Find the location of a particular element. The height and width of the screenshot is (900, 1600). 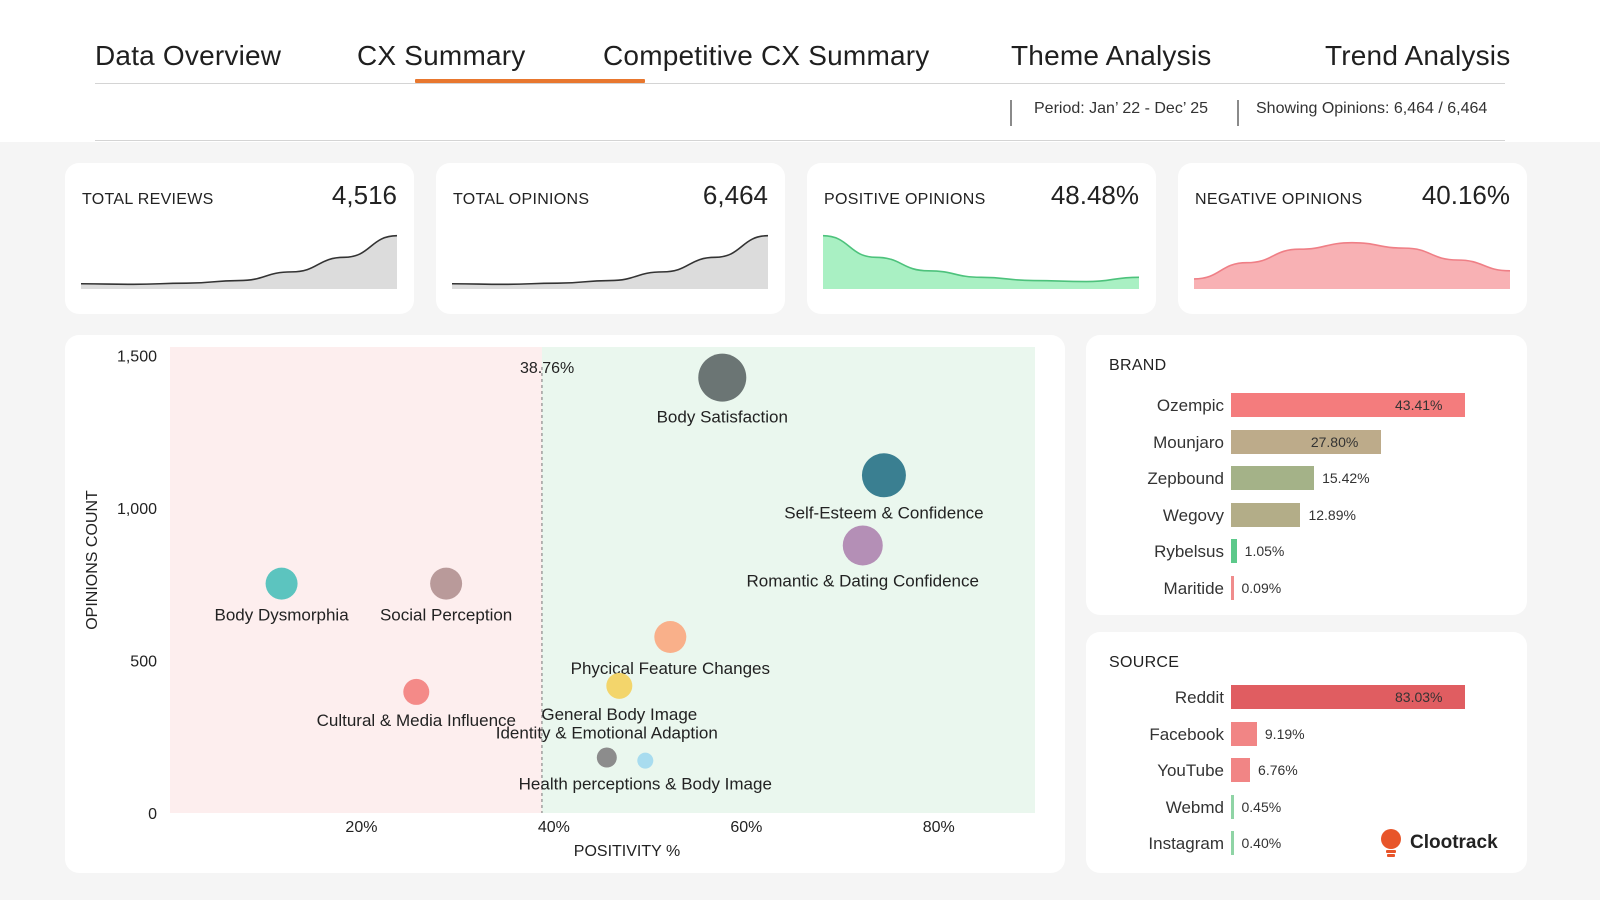

bar-row: Mounjaro 27.80% is located at coordinates (1306, 442).